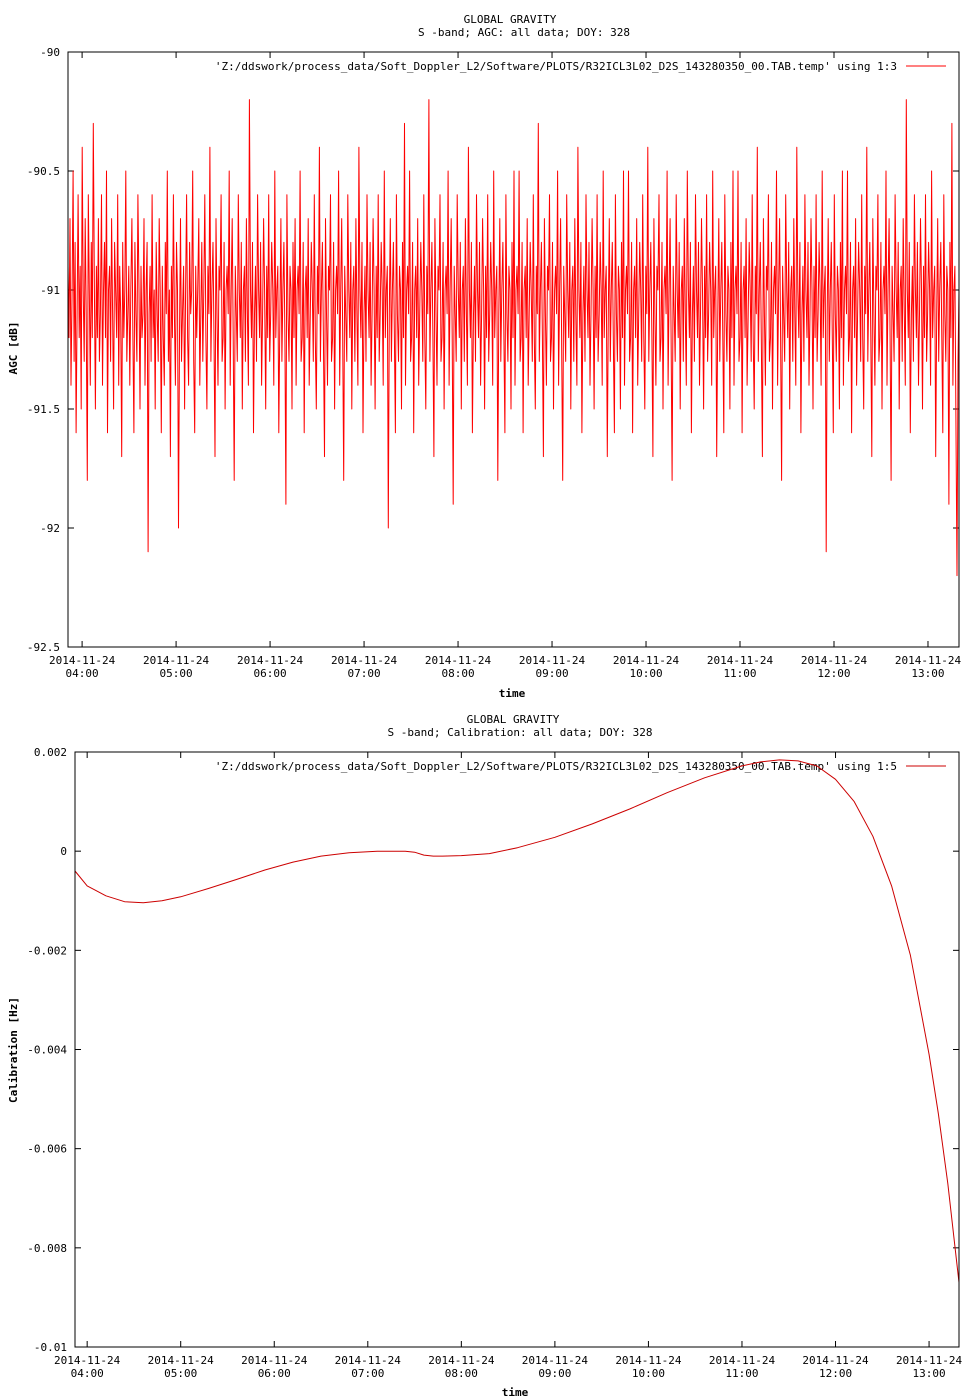 Image resolution: width=980 pixels, height=1400 pixels. I want to click on chart-cal-xtick-time: 07:00, so click(367, 1373).